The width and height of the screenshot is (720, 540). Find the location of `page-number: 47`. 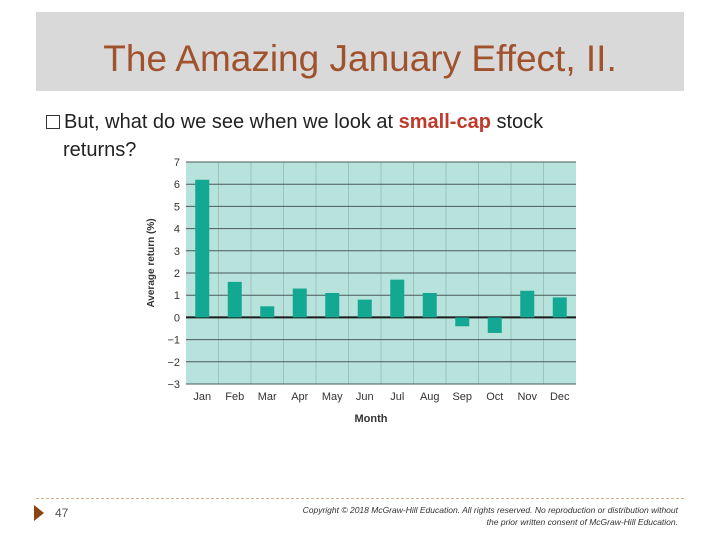

page-number: 47 is located at coordinates (62, 513).